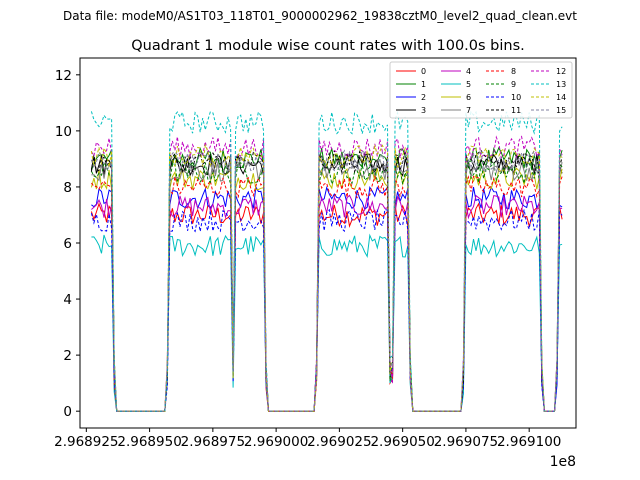  What do you see at coordinates (423, 110) in the screenshot?
I see `legend-label: 3` at bounding box center [423, 110].